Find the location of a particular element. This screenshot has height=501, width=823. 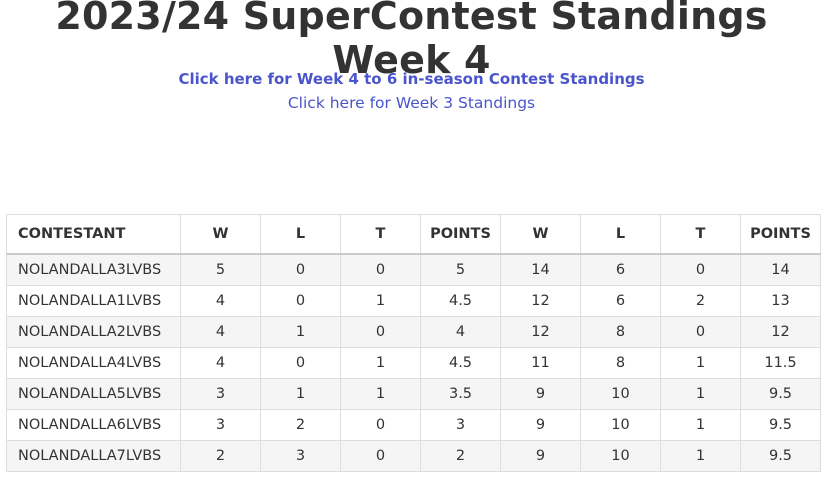

table-row: NOLANDALLA1LVBS 4 0 1 4.5 12 6 2 13 is located at coordinates (413, 301).